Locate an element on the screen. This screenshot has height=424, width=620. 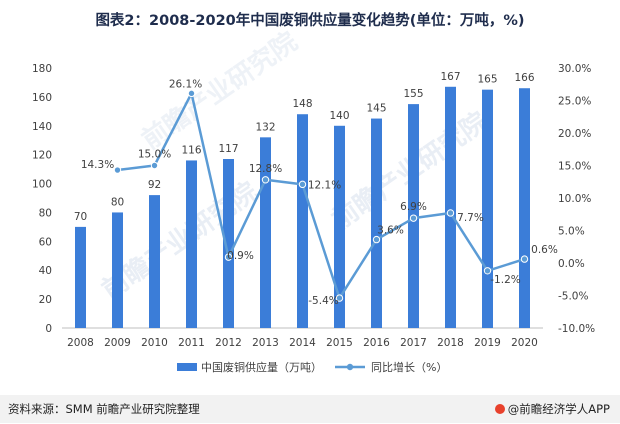
bar-value-label: 116 is located at coordinates (191, 150).